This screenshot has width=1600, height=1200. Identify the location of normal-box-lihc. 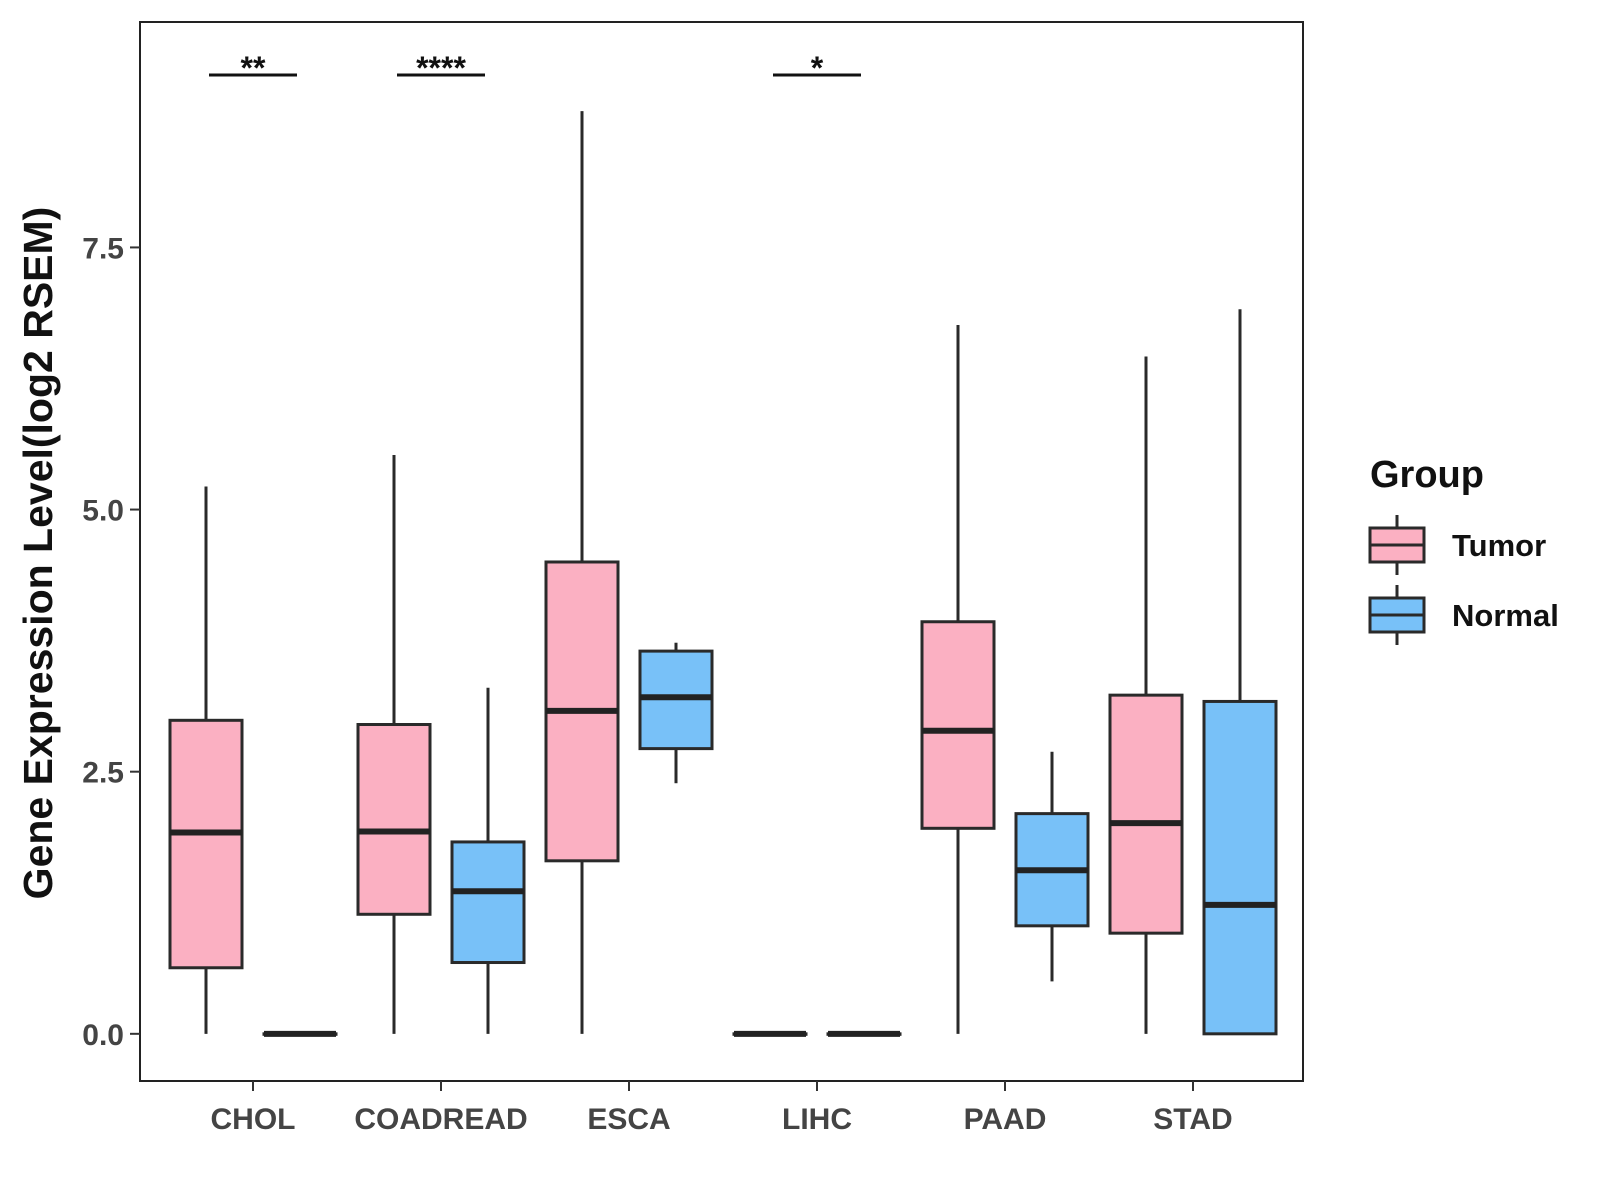
(864, 1033).